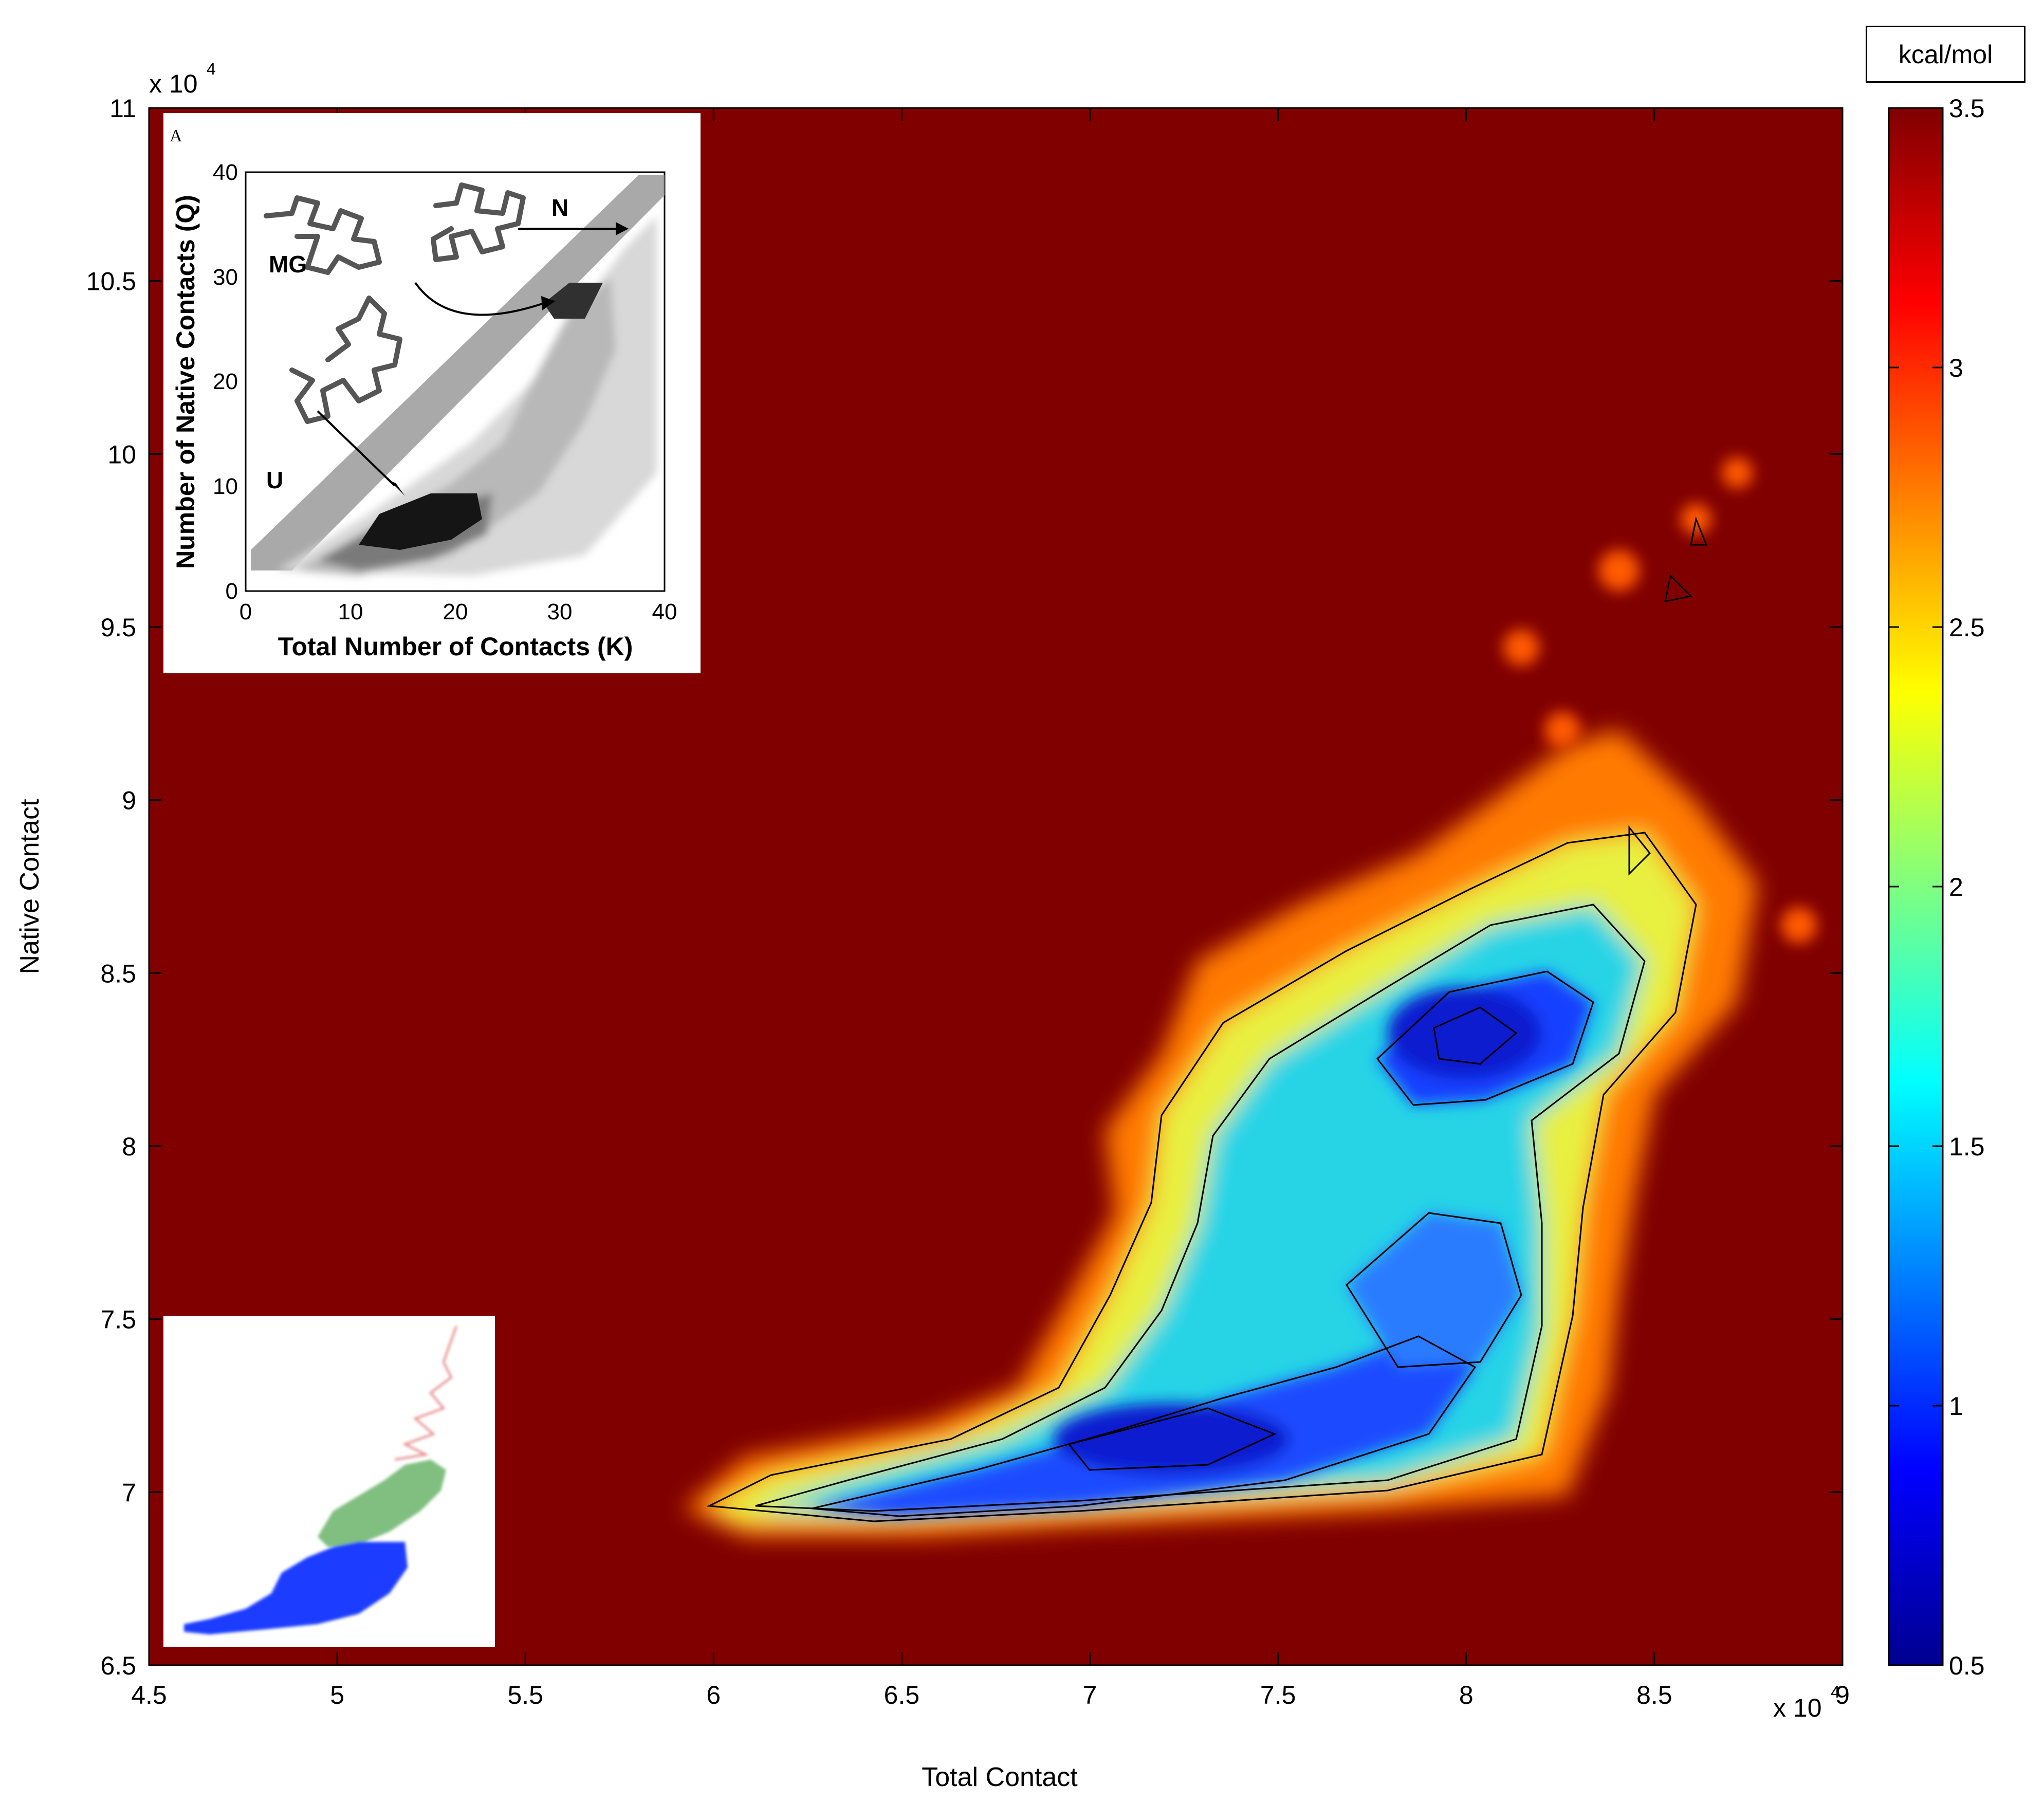 The width and height of the screenshot is (2044, 1804). I want to click on y-tick-label: 10, so click(122, 454).